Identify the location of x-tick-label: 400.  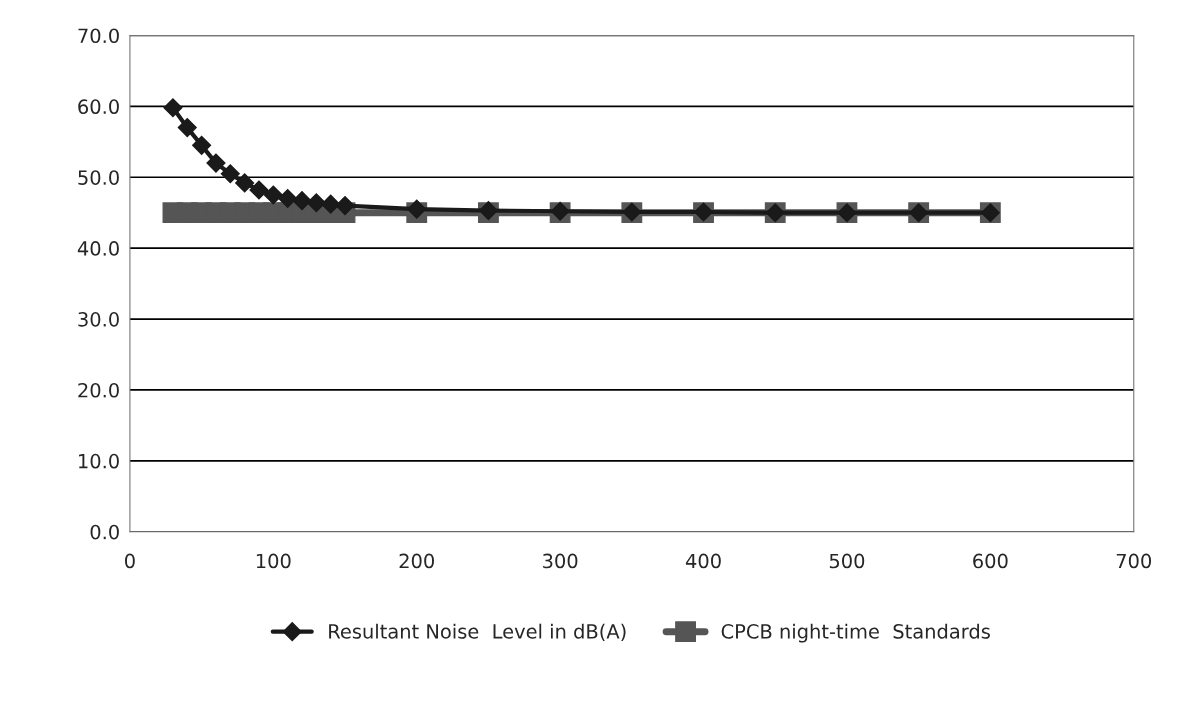
(703, 561).